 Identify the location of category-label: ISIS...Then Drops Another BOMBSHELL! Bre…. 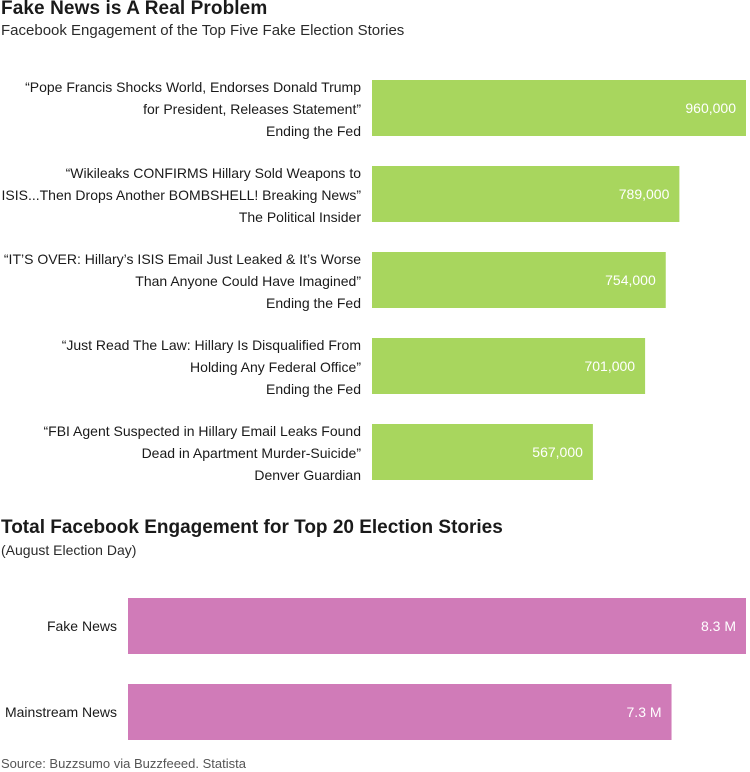
(182, 195).